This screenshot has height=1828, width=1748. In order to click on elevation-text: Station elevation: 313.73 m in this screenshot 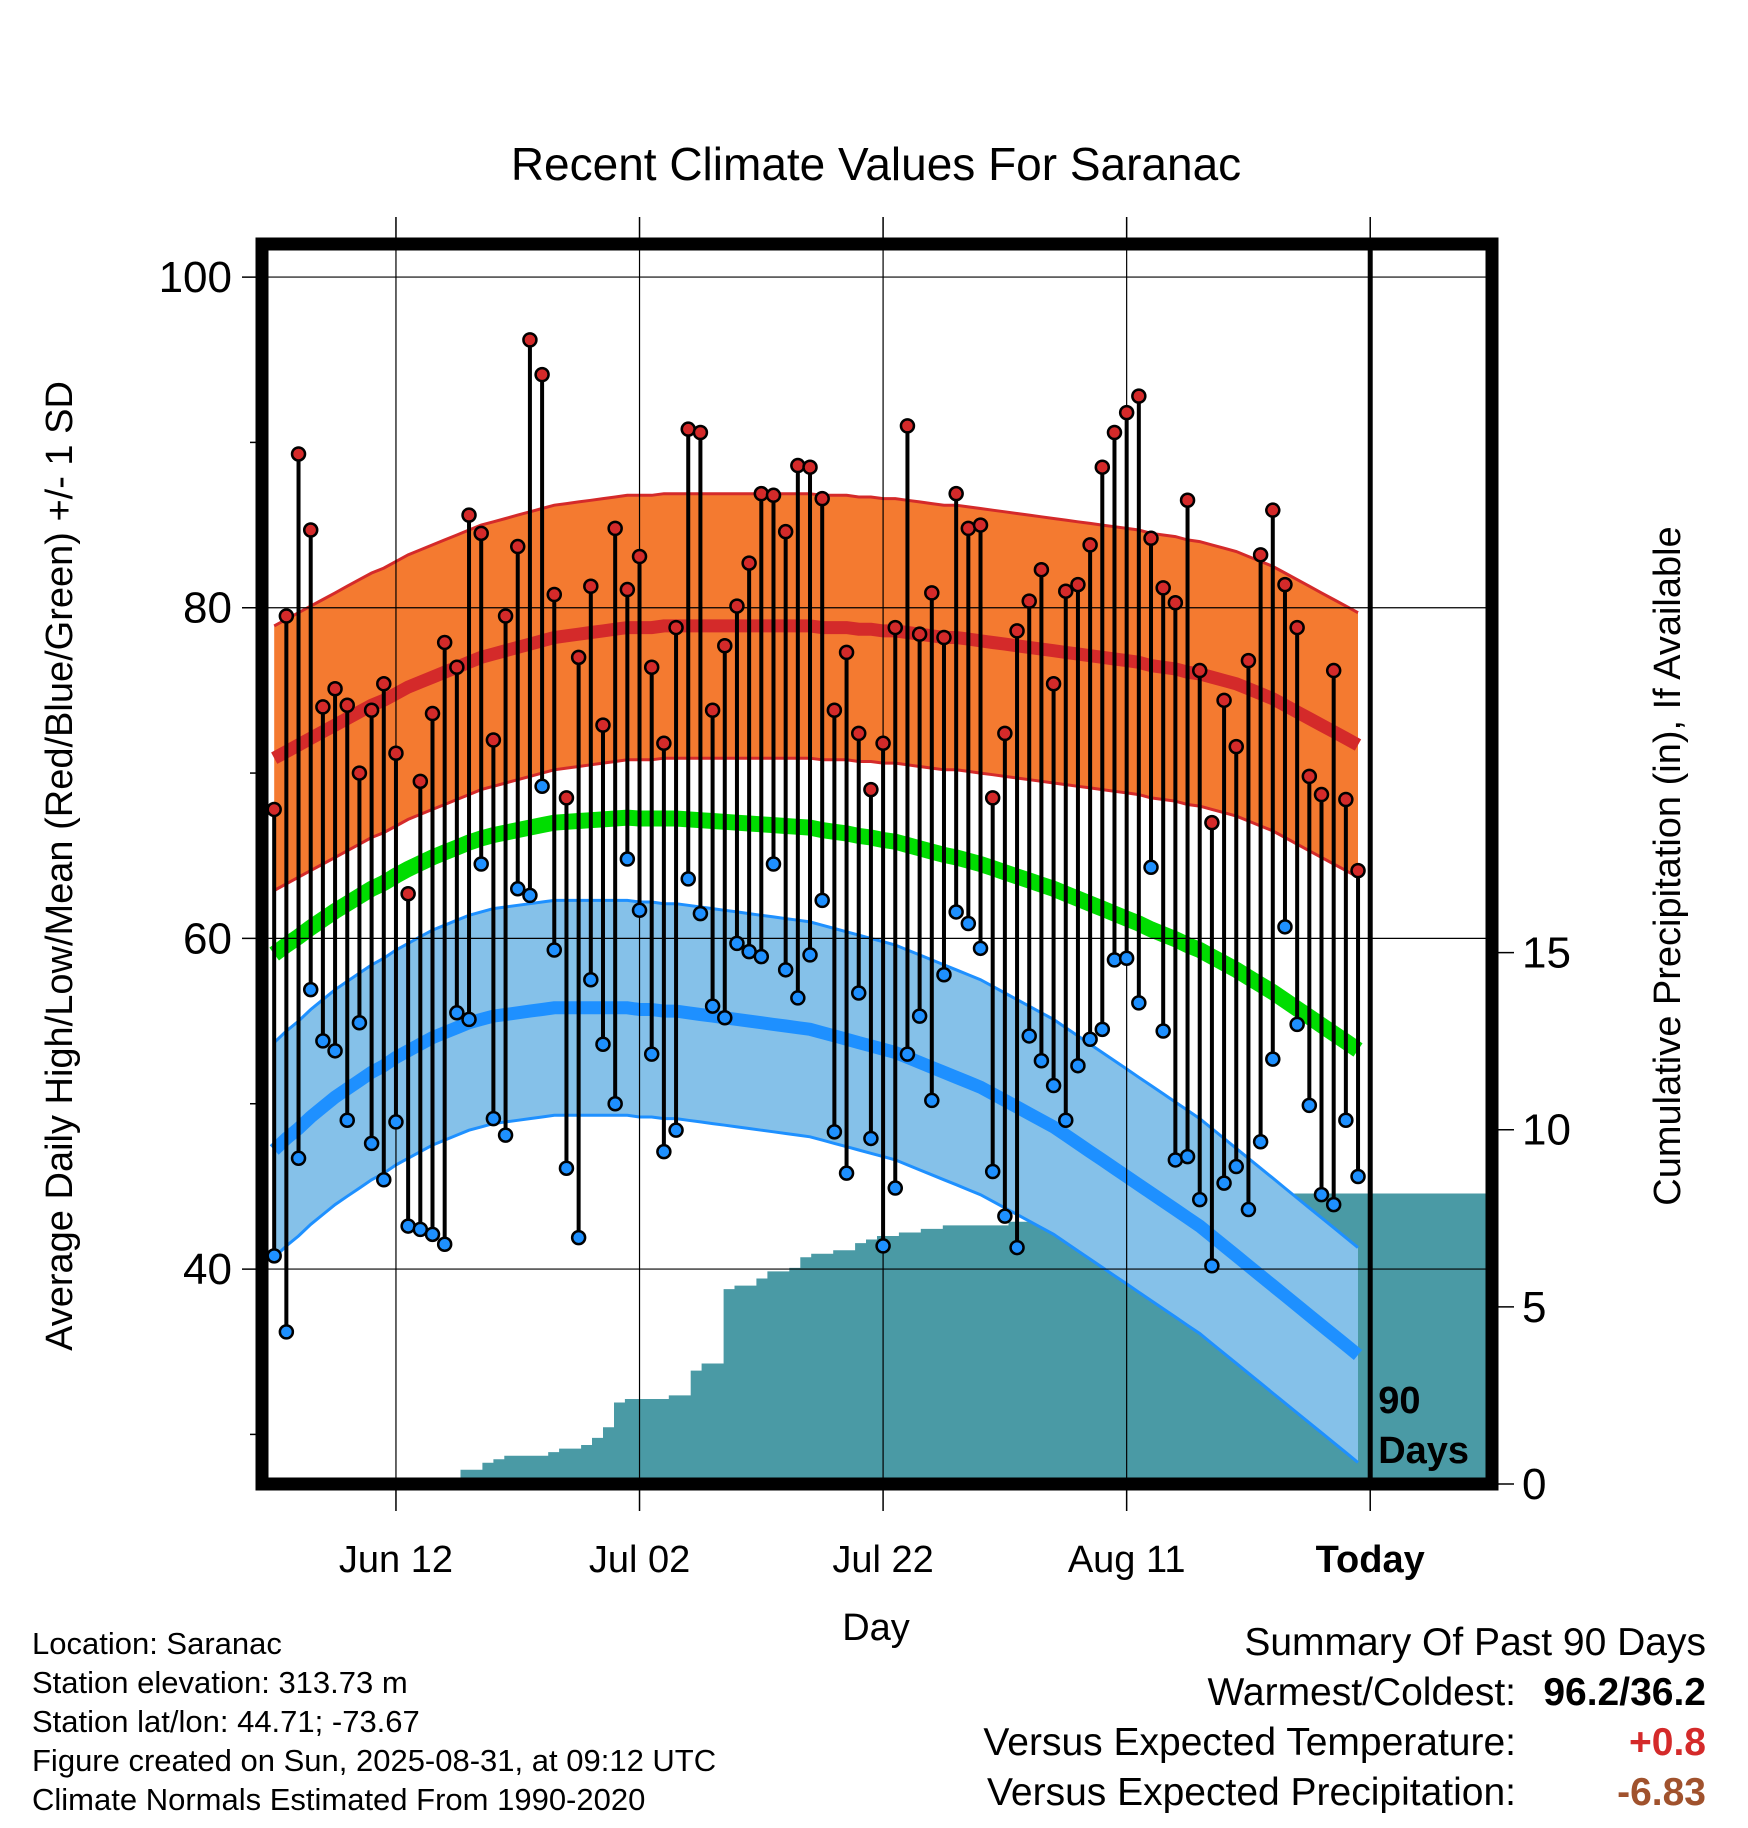, I will do `click(220, 1682)`.